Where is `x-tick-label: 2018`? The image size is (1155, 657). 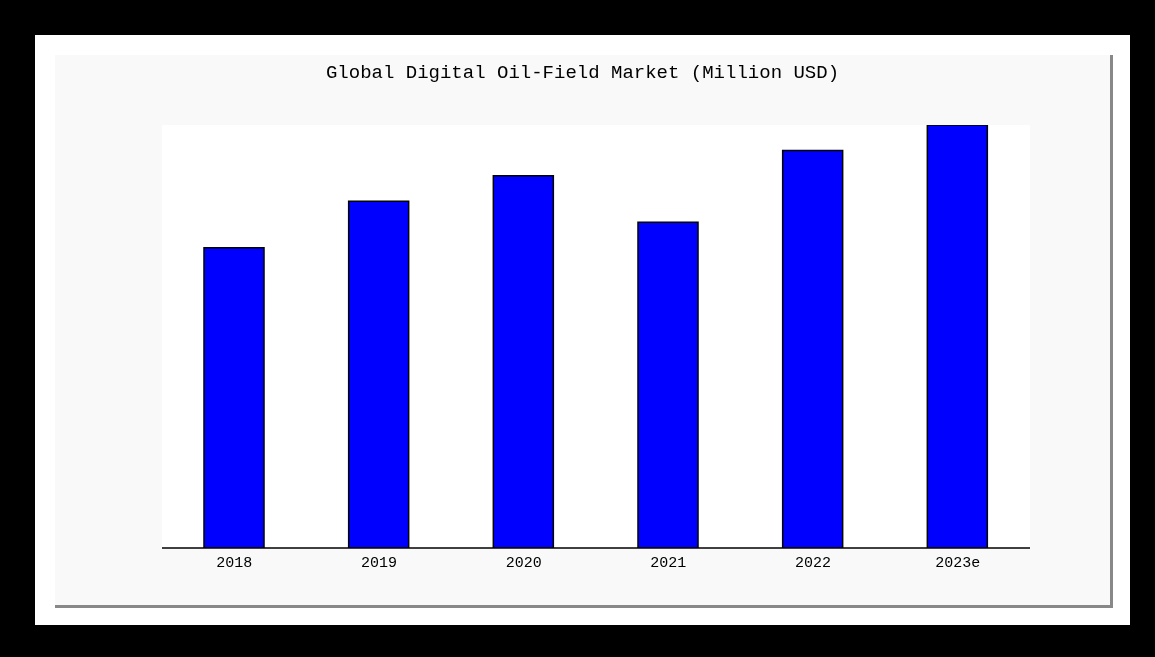 x-tick-label: 2018 is located at coordinates (234, 563).